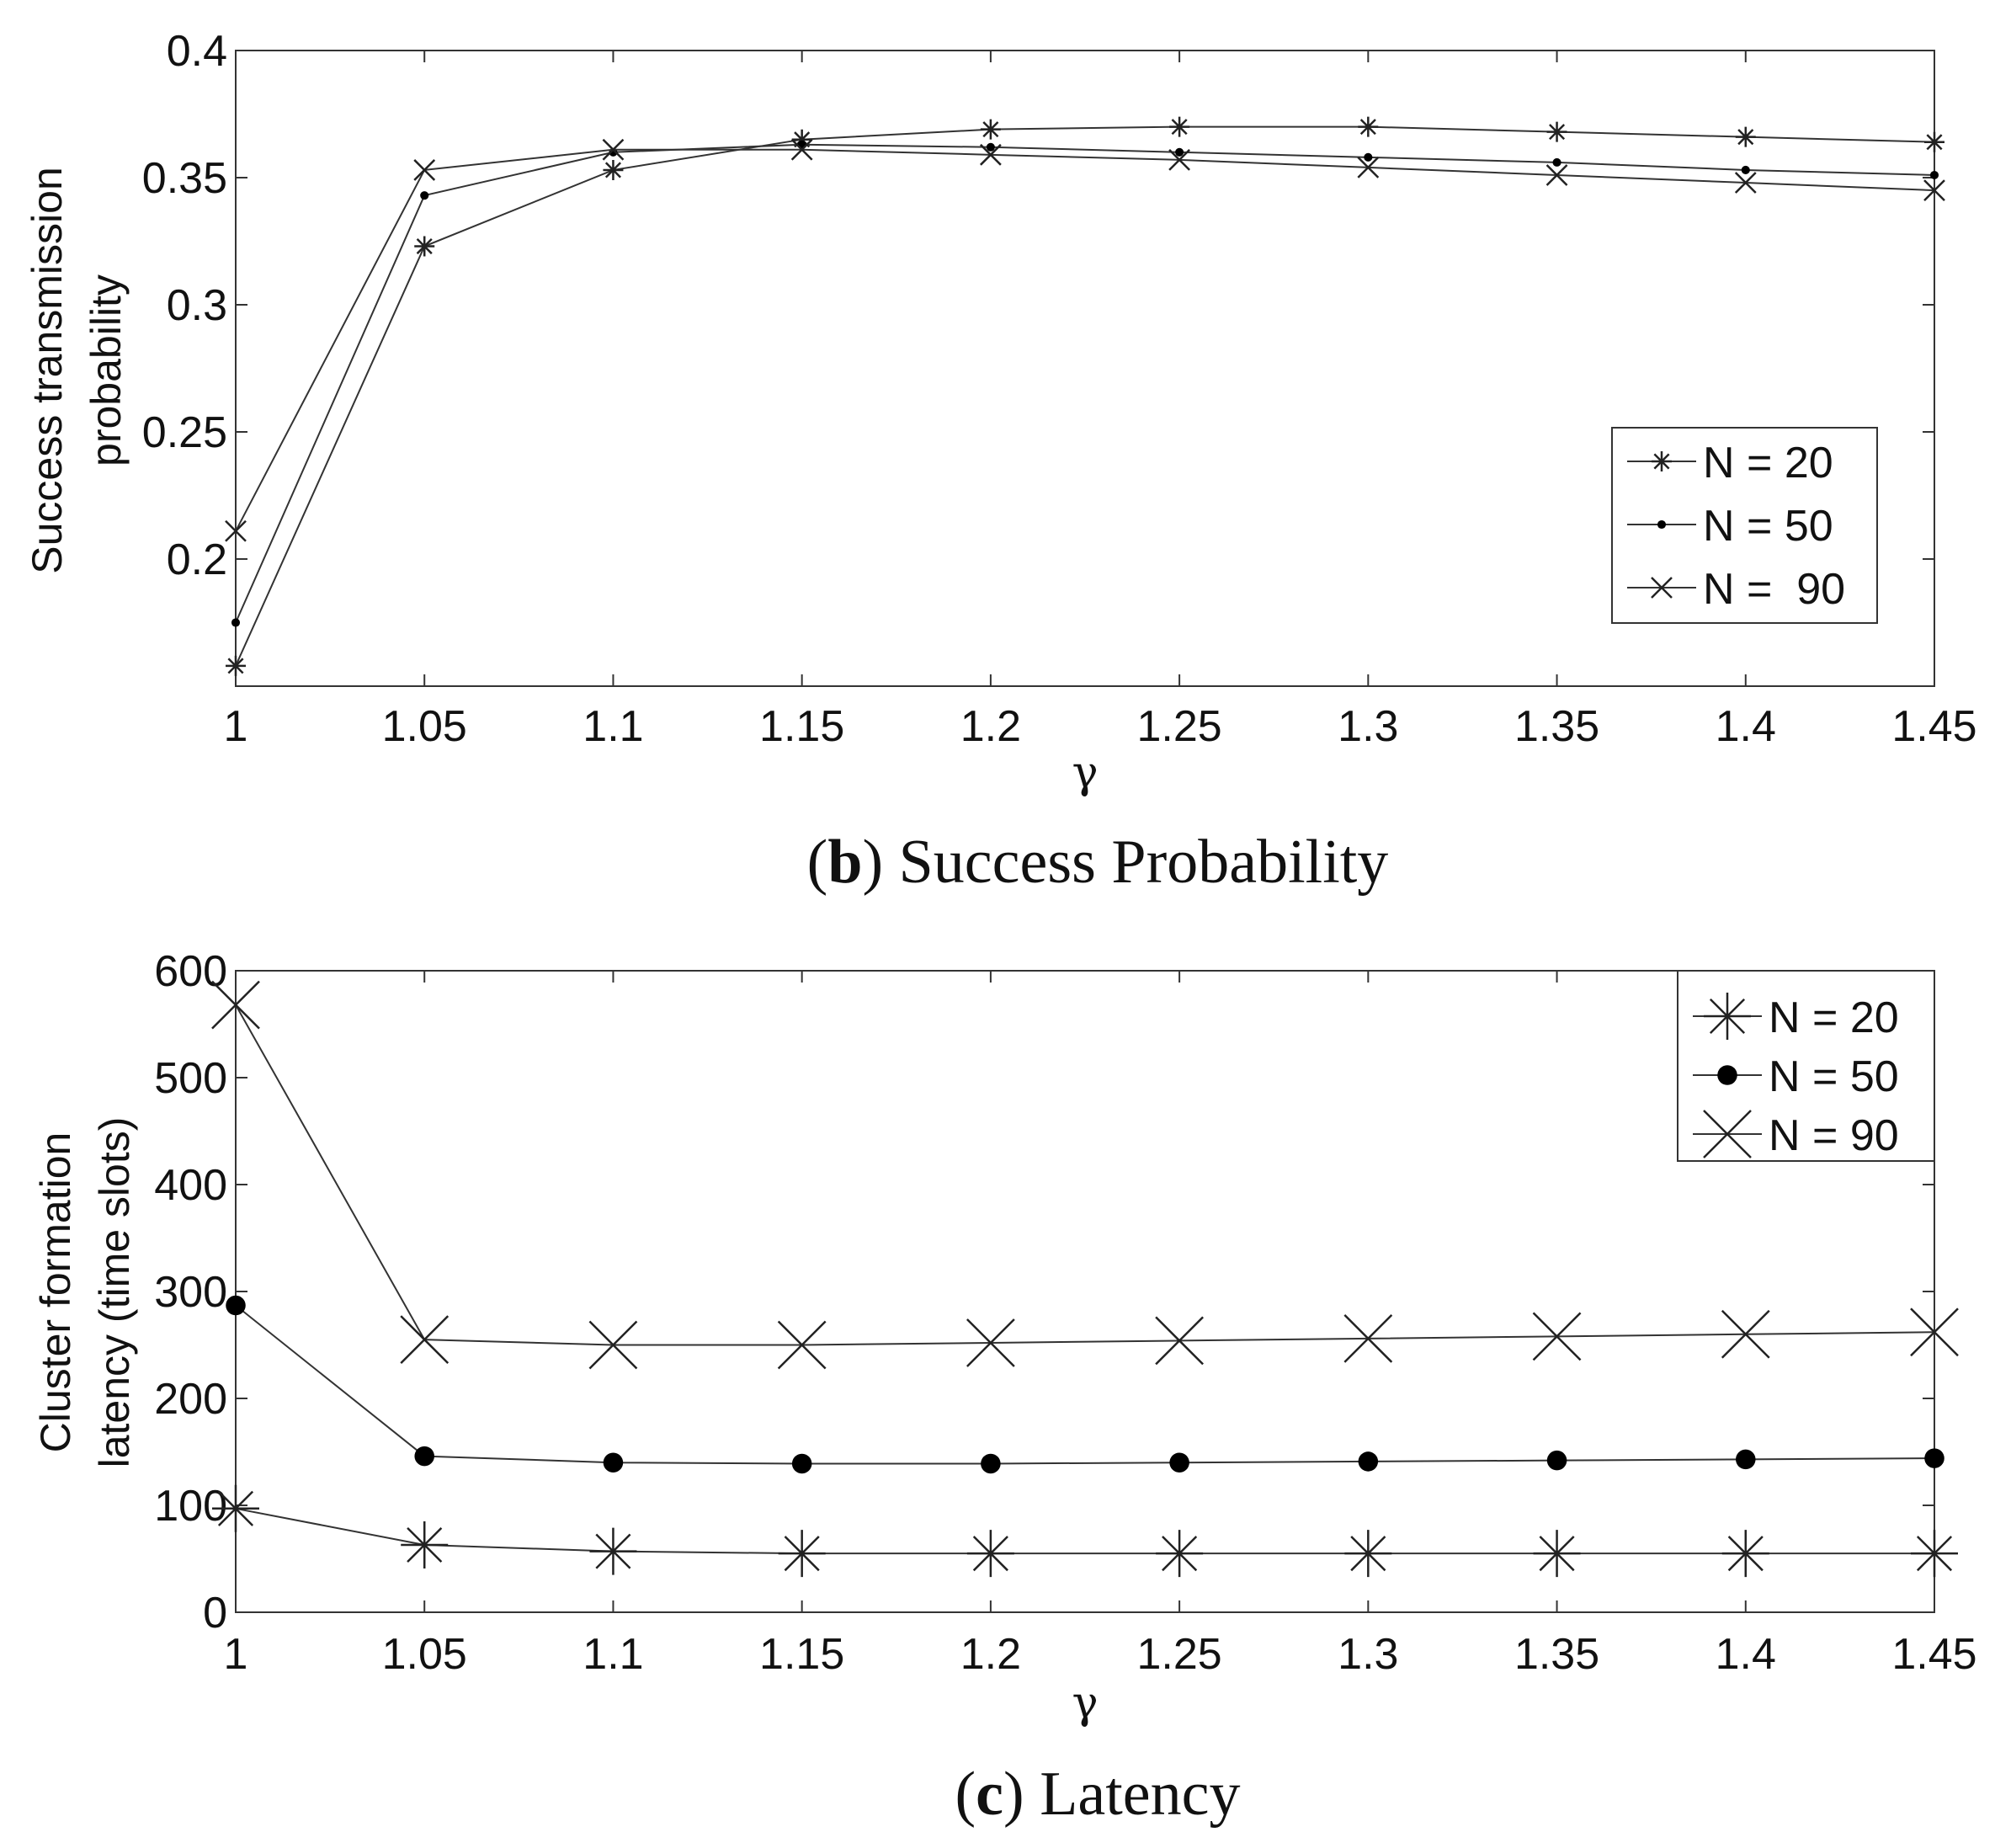 The image size is (1995, 1848). Describe the element at coordinates (115, 1293) in the screenshot. I see `y-axis-label-line: latency (time slots)` at that location.